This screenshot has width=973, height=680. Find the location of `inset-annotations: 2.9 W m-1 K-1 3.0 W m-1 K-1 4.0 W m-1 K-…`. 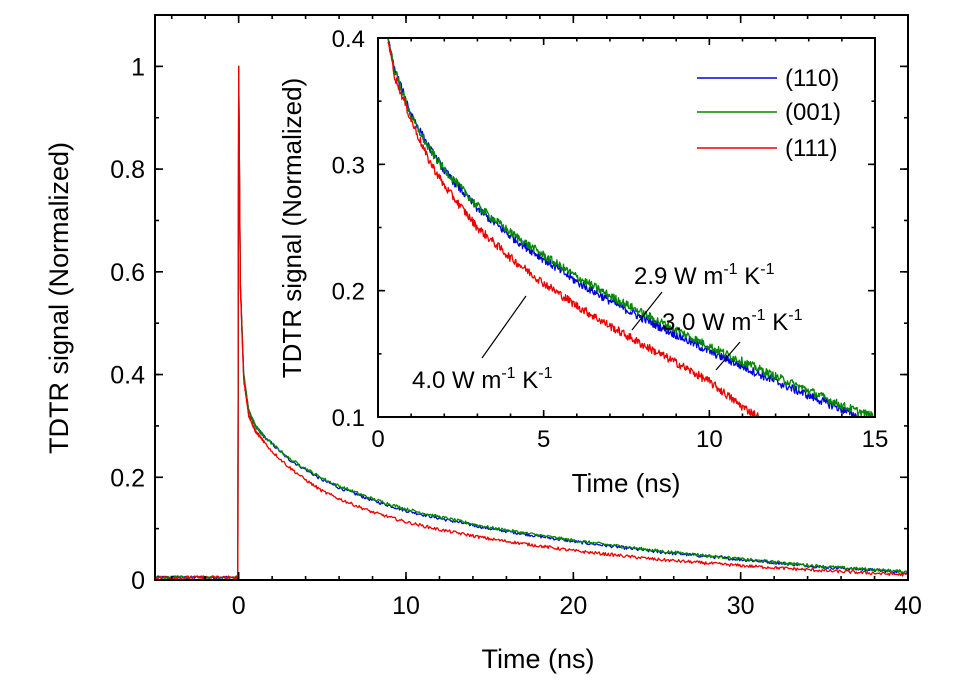

inset-annotations: 2.9 W m-1 K-1 3.0 W m-1 K-1 4.0 W m-1 K-… is located at coordinates (607, 327).